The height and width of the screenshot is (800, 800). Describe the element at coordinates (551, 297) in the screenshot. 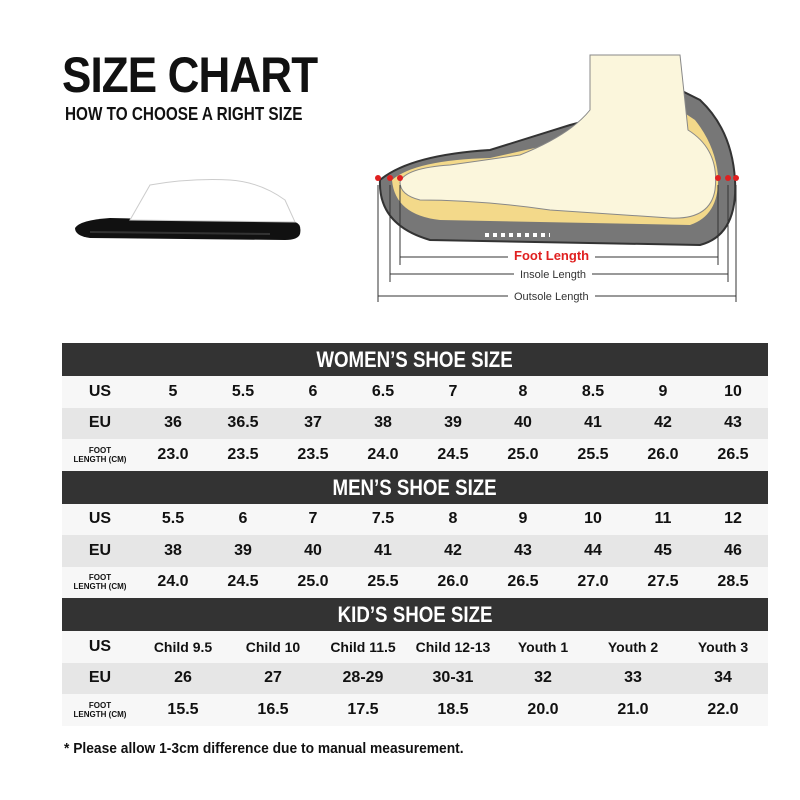

I see `outsole-length-label: Outsole Length` at that location.